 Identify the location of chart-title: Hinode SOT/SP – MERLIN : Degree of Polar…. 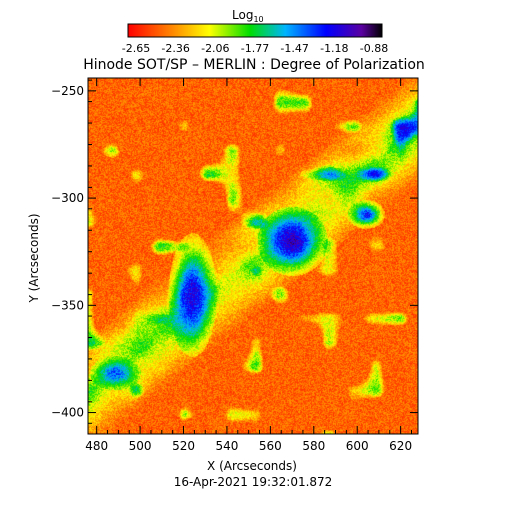
(254, 65).